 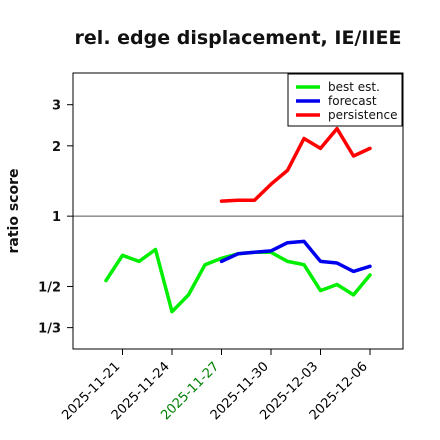 What do you see at coordinates (238, 280) in the screenshot?
I see `series-line-best-est` at bounding box center [238, 280].